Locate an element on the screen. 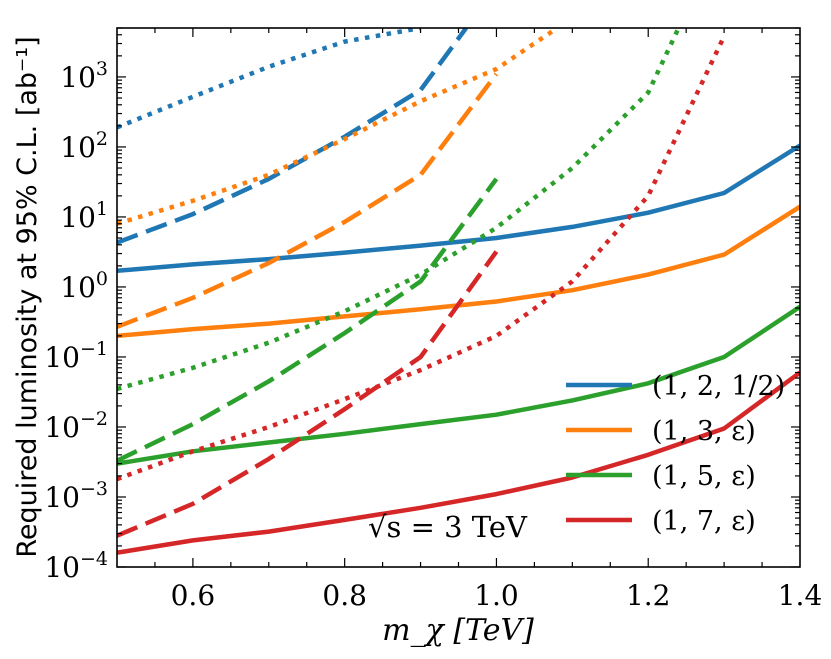 Image resolution: width=831 pixels, height=659 pixels. legend-label: (1, 7, ε) is located at coordinates (704, 521).